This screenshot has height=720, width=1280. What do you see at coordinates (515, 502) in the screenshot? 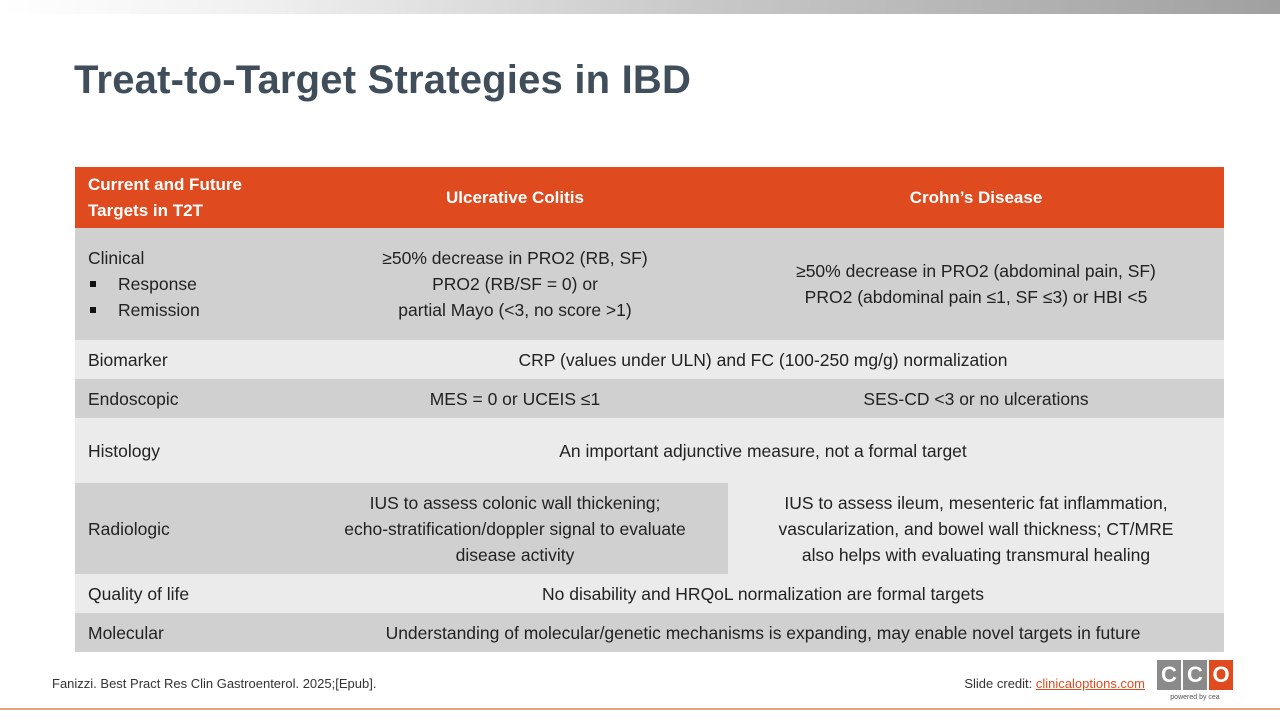
I see `radiologic-uc-line: IUS to assess colonic wall thickening;` at bounding box center [515, 502].